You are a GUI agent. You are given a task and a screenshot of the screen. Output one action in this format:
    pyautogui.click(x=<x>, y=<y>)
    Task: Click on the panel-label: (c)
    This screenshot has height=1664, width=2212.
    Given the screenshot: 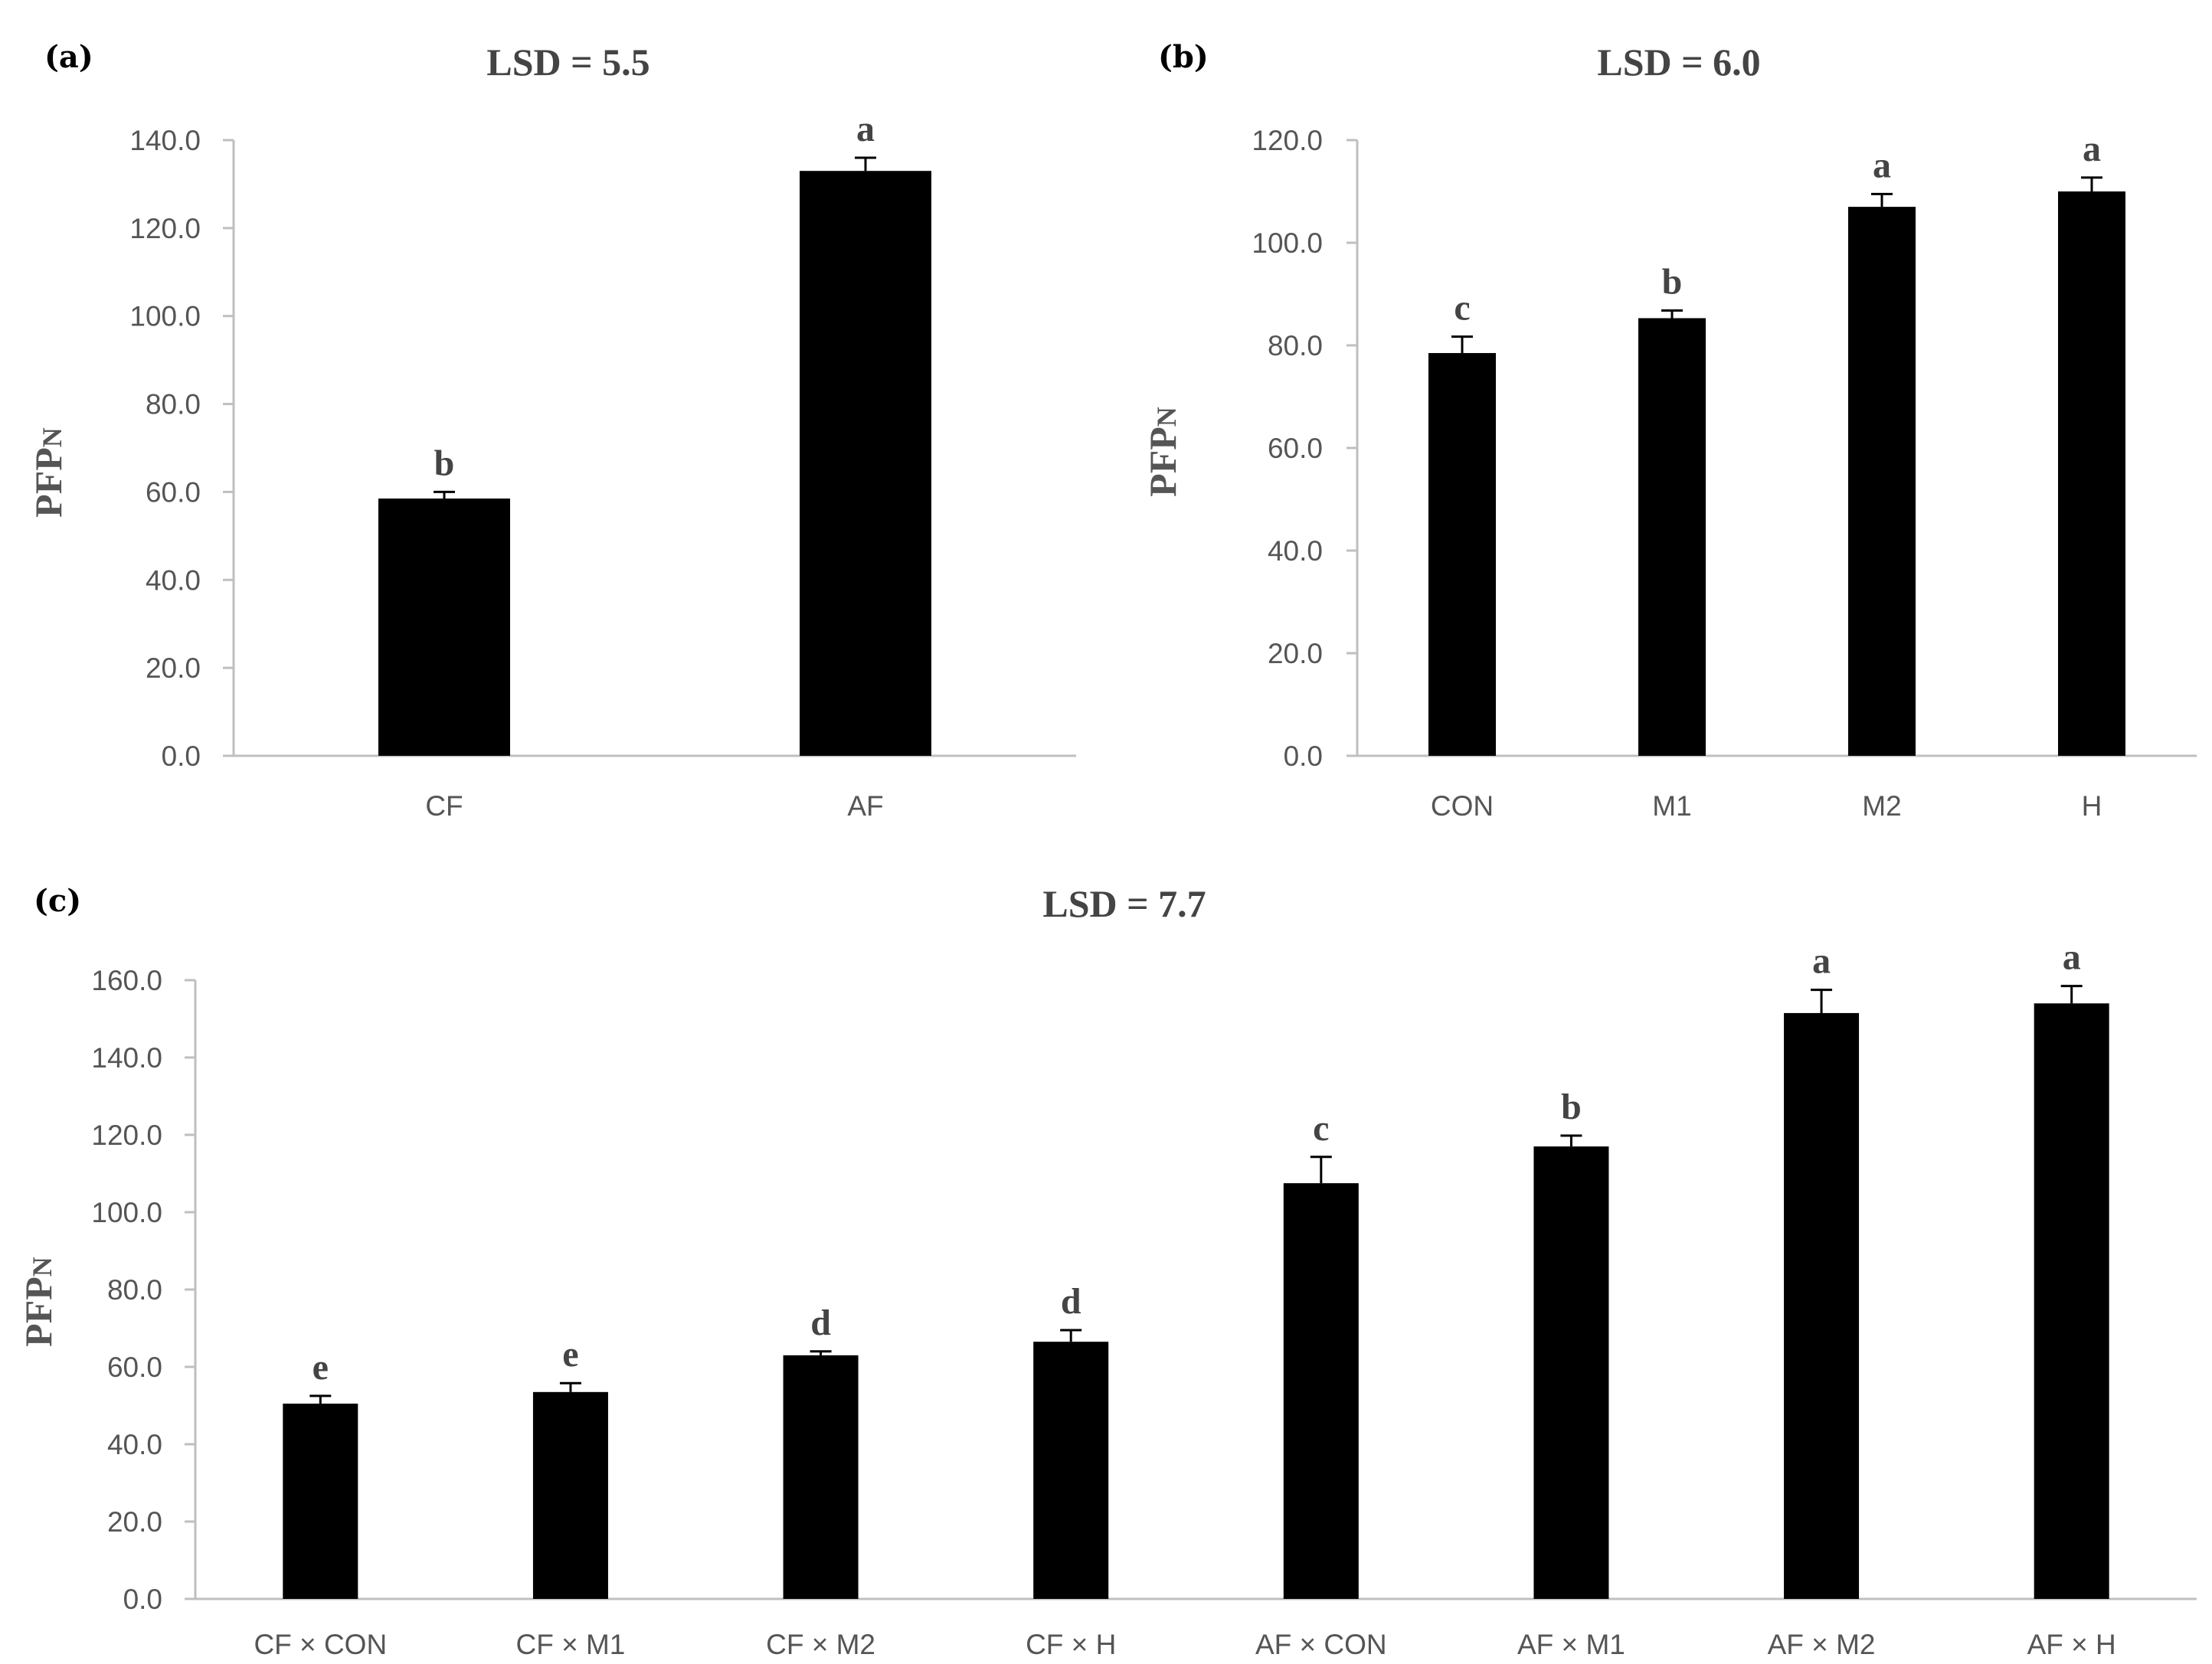 What is the action you would take?
    pyautogui.click(x=58, y=901)
    